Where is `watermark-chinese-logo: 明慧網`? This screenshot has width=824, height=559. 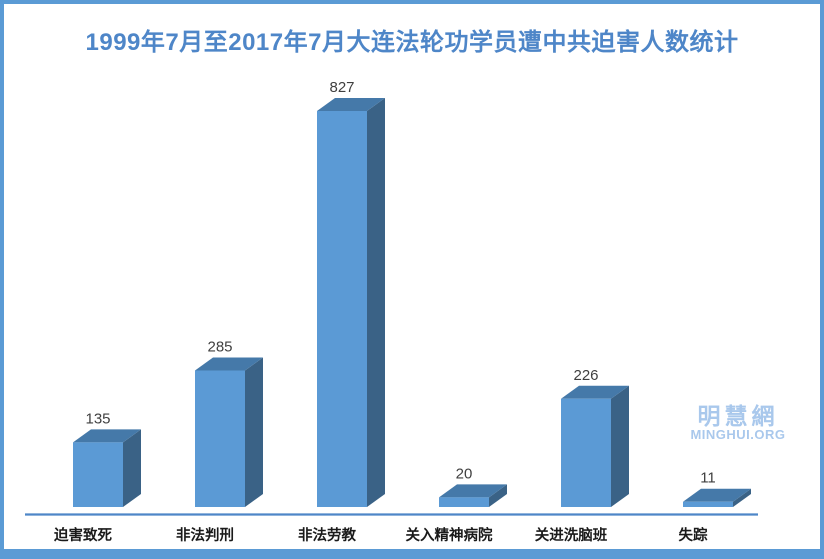
watermark-chinese-logo: 明慧網 is located at coordinates (738, 416).